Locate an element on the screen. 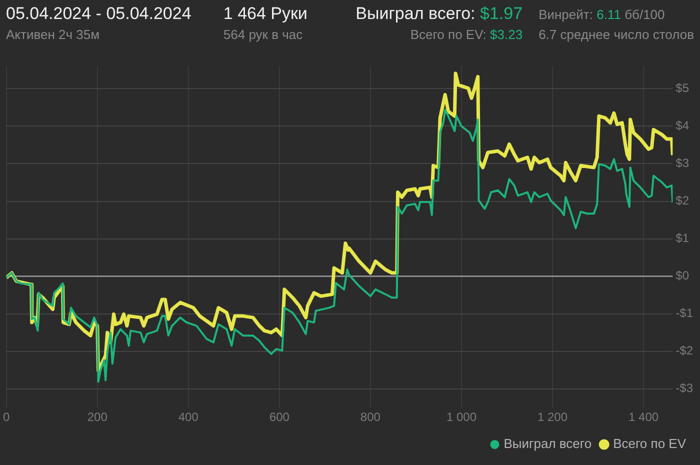  y-tick-label: -$2 is located at coordinates (685, 351).